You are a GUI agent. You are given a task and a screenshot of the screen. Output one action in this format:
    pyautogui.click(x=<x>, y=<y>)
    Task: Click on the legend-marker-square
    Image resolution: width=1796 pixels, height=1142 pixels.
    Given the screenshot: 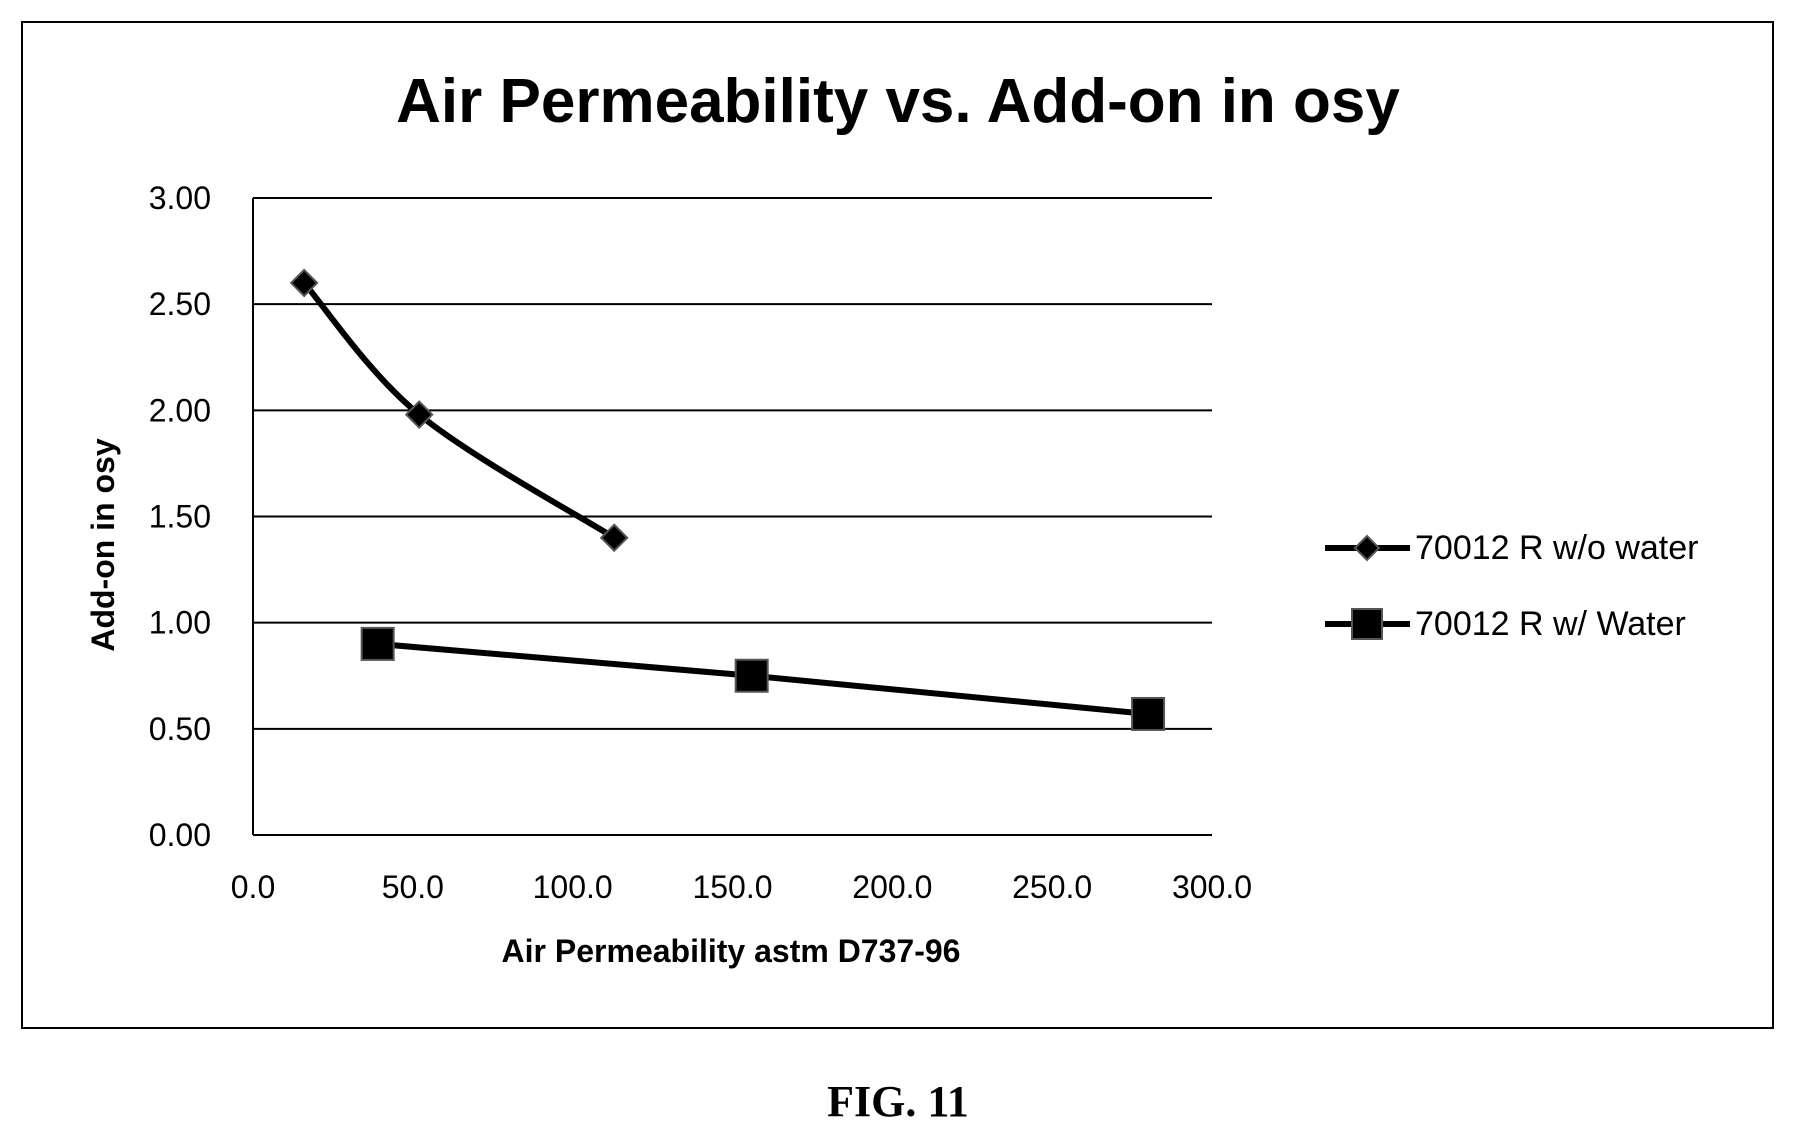 What is the action you would take?
    pyautogui.click(x=1367, y=624)
    